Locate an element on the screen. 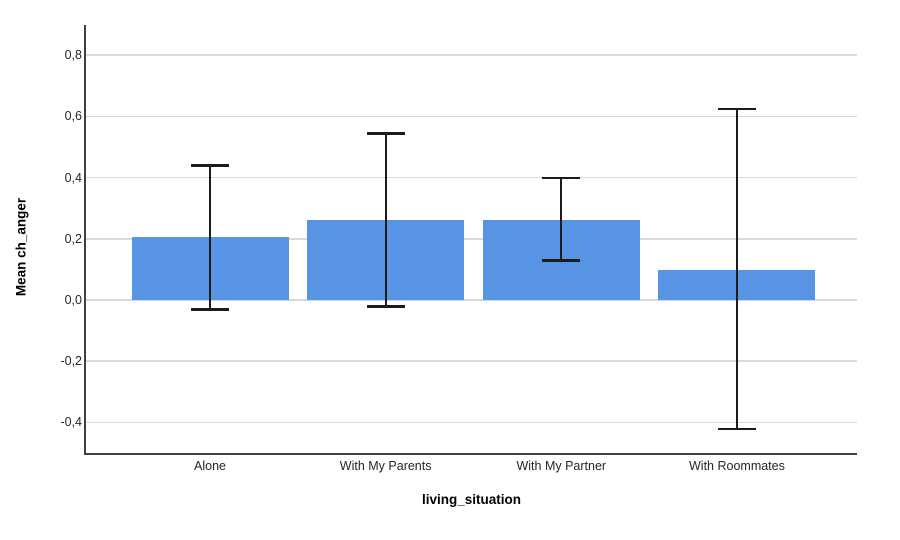  y-tick-label: 0,8 is located at coordinates (73, 55).